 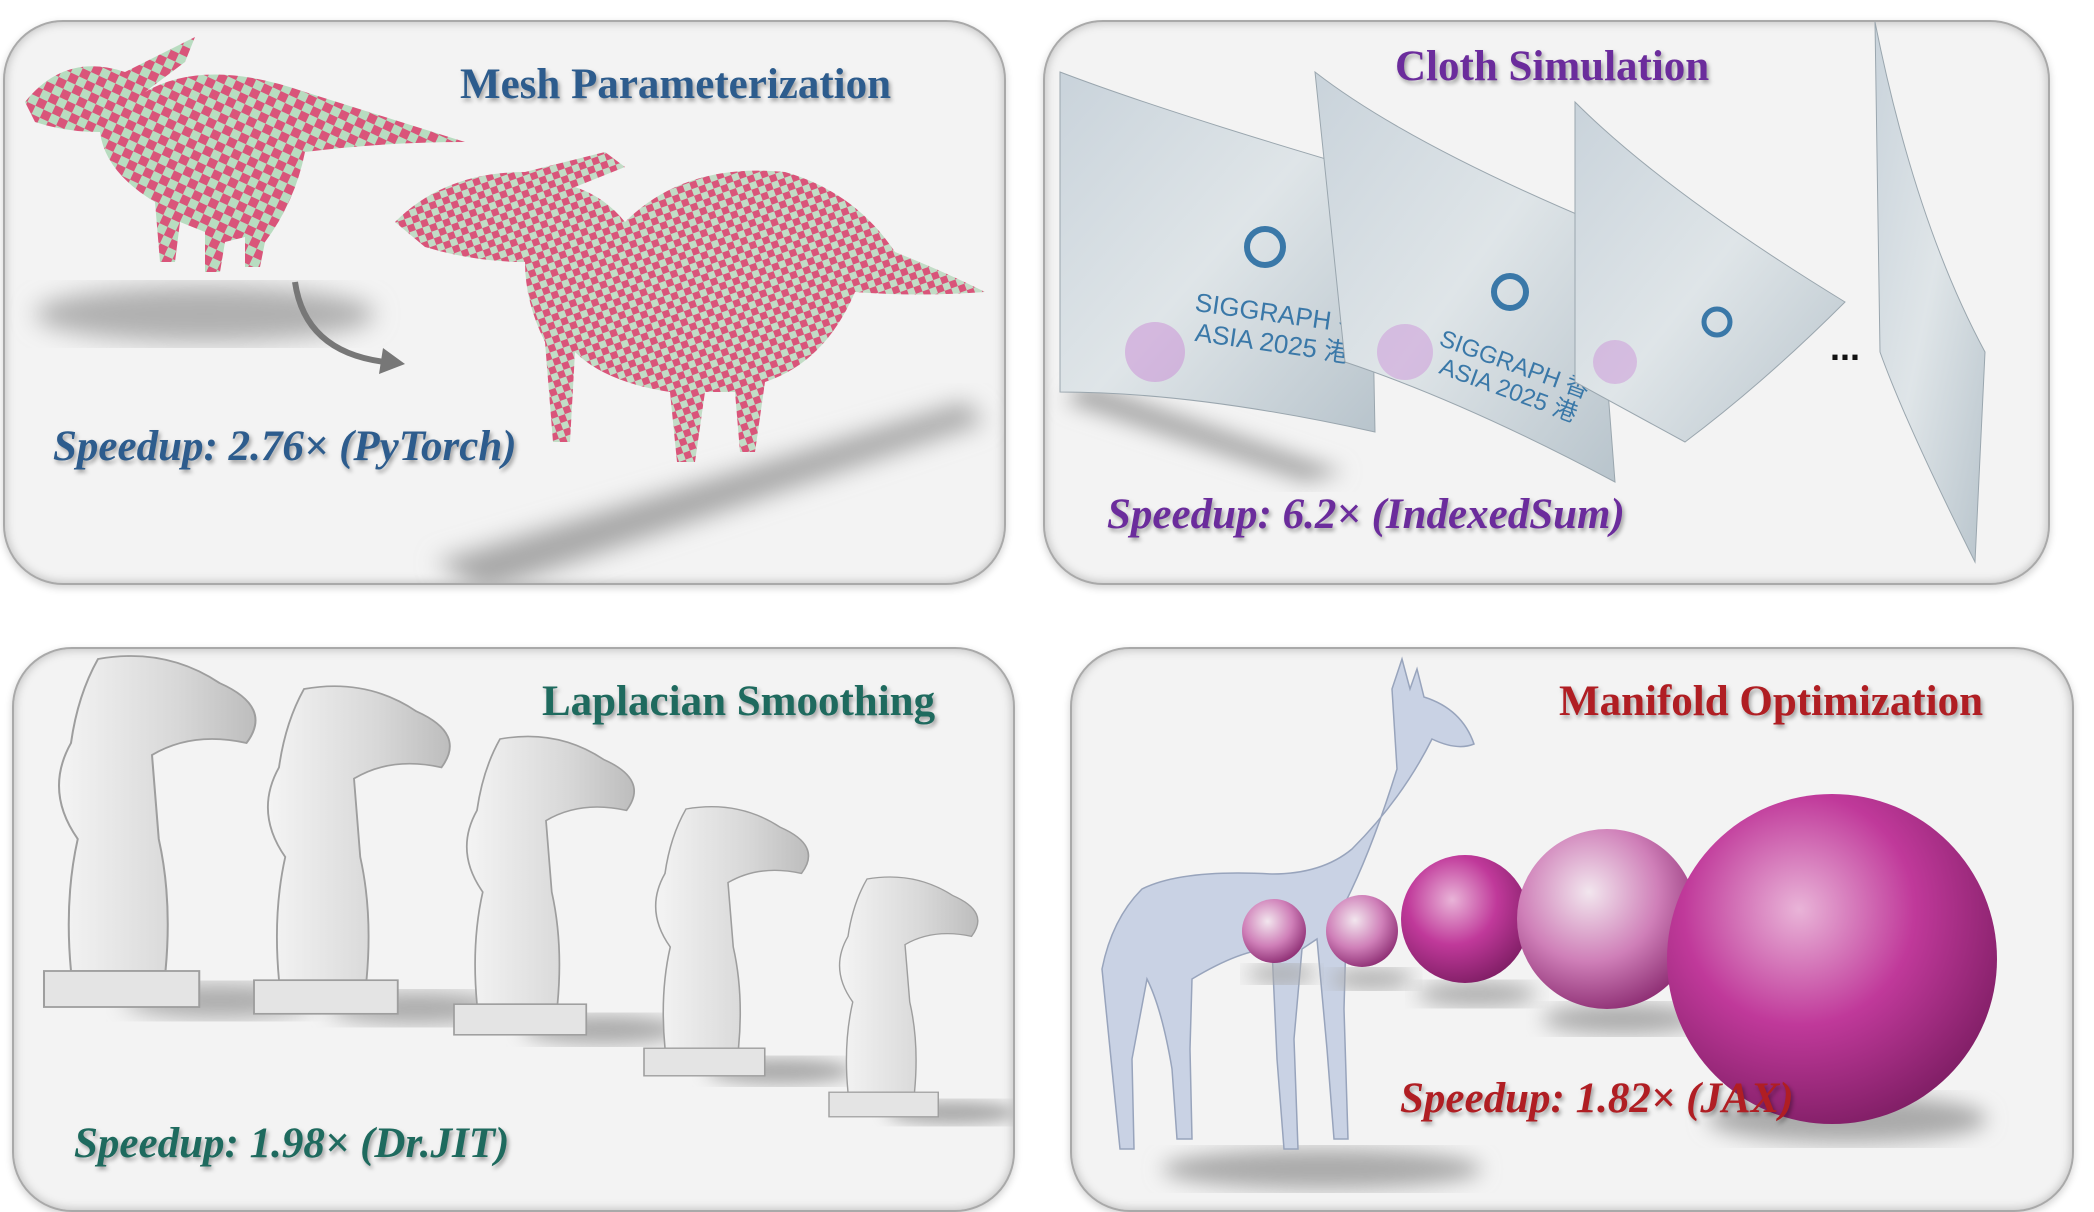 I want to click on speedup-label: Speedup: 6.2× (IndexedSum), so click(x=1366, y=514).